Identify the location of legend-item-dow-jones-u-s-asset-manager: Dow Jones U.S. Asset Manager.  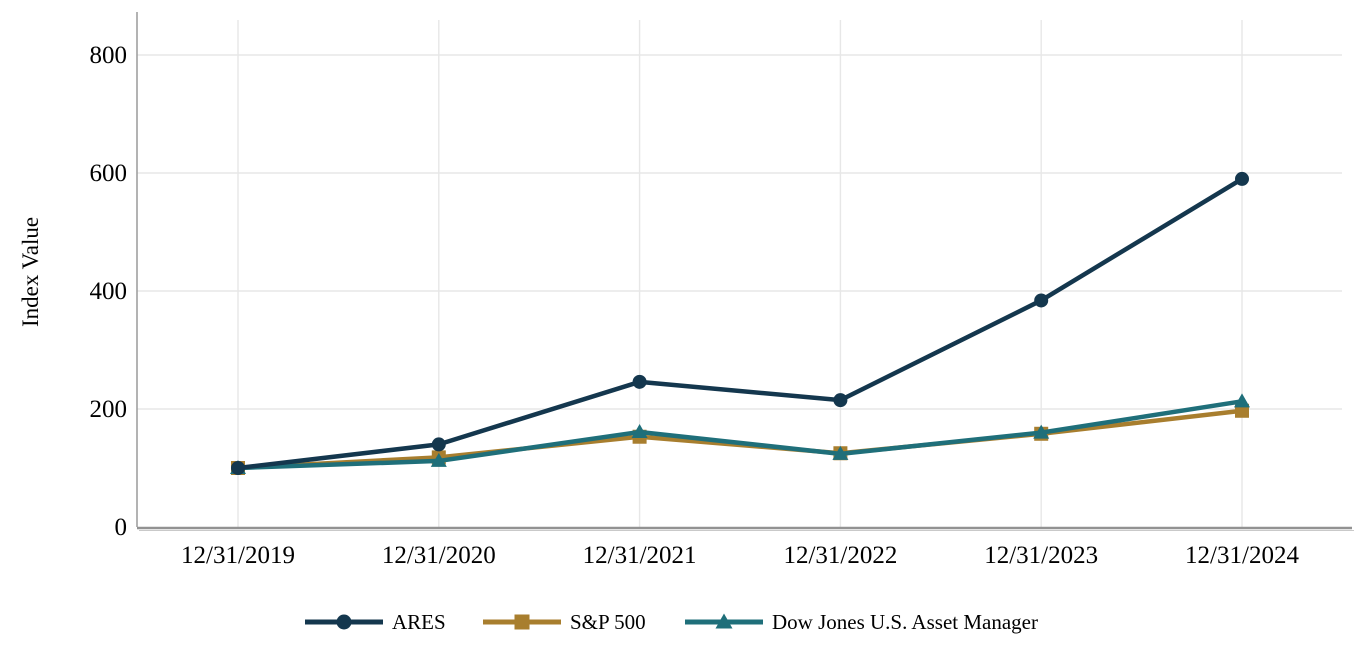
(861, 622).